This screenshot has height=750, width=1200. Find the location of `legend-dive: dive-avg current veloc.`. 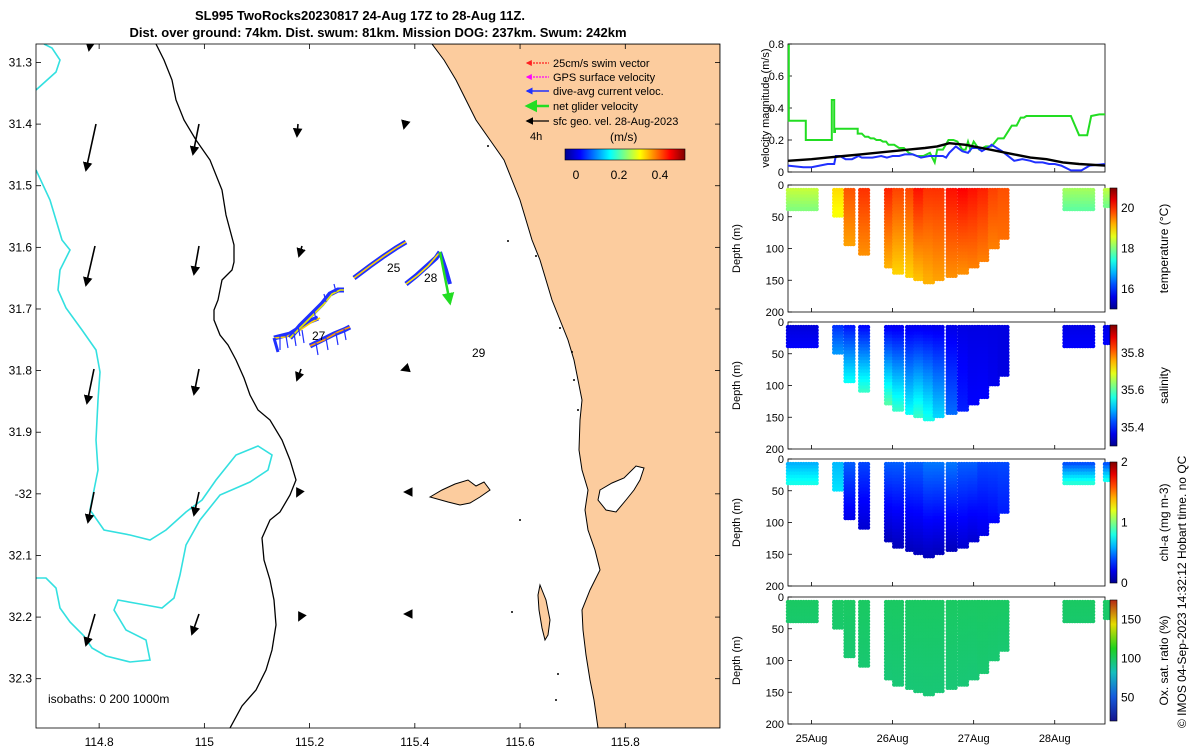

legend-dive: dive-avg current veloc. is located at coordinates (608, 92).